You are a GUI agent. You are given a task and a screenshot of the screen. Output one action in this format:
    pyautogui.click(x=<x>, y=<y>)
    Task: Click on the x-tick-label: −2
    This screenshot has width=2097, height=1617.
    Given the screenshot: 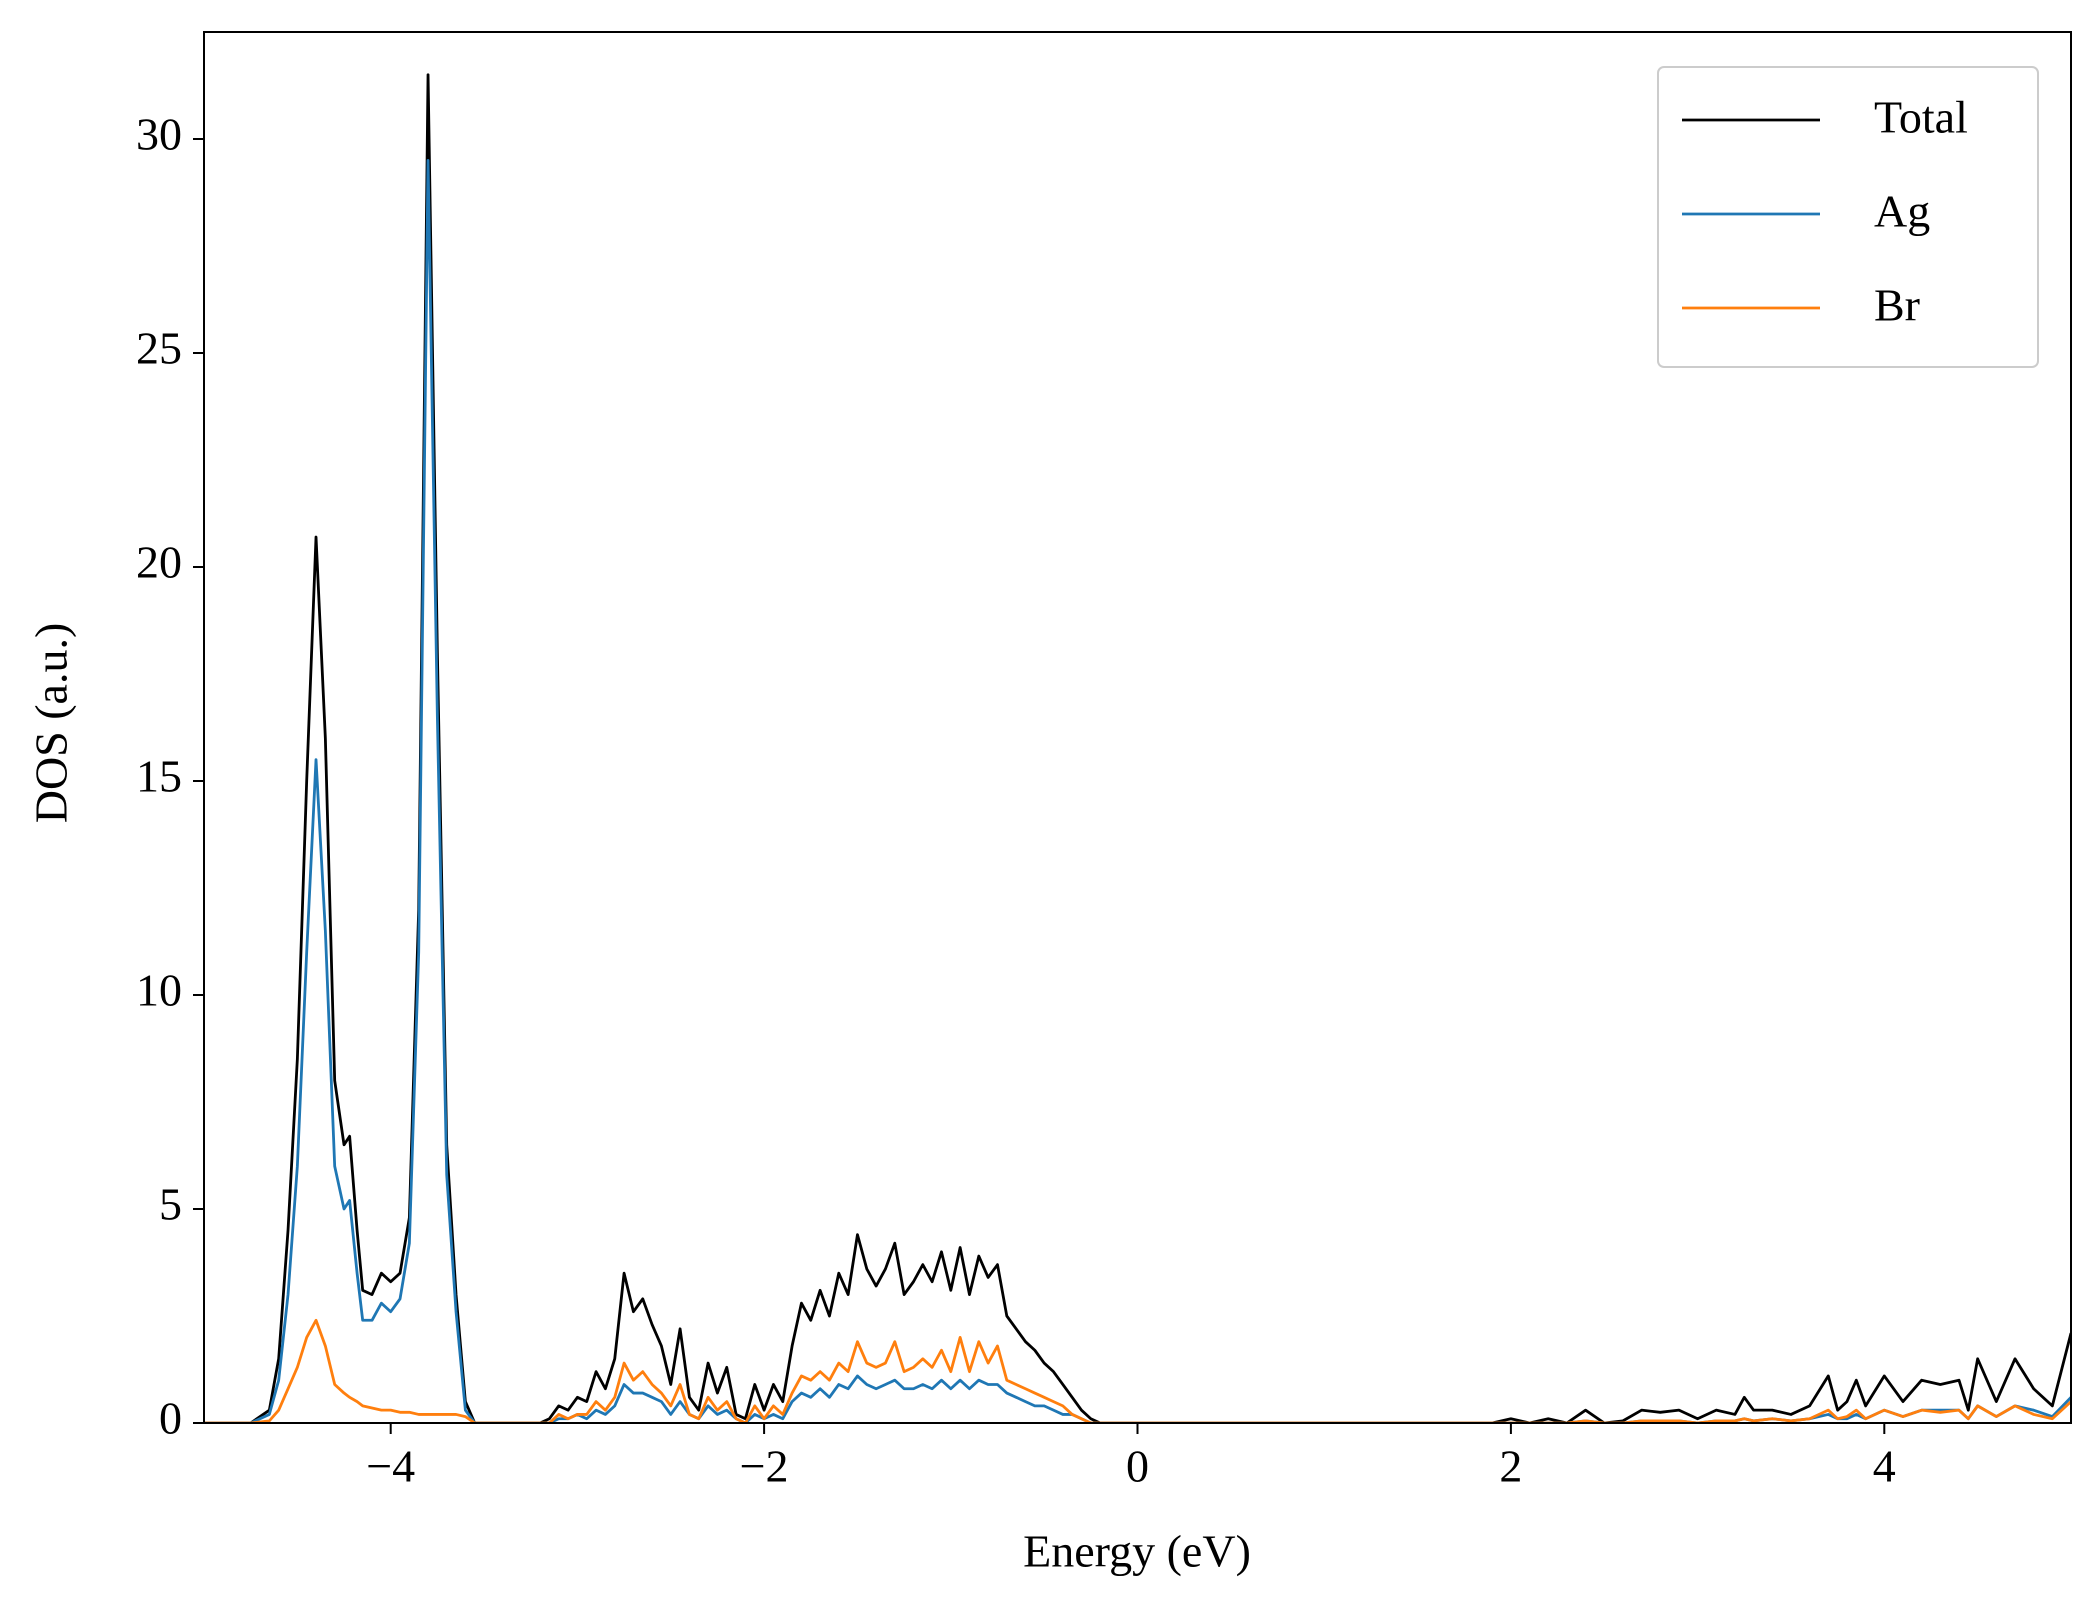 What is the action you would take?
    pyautogui.click(x=764, y=1466)
    